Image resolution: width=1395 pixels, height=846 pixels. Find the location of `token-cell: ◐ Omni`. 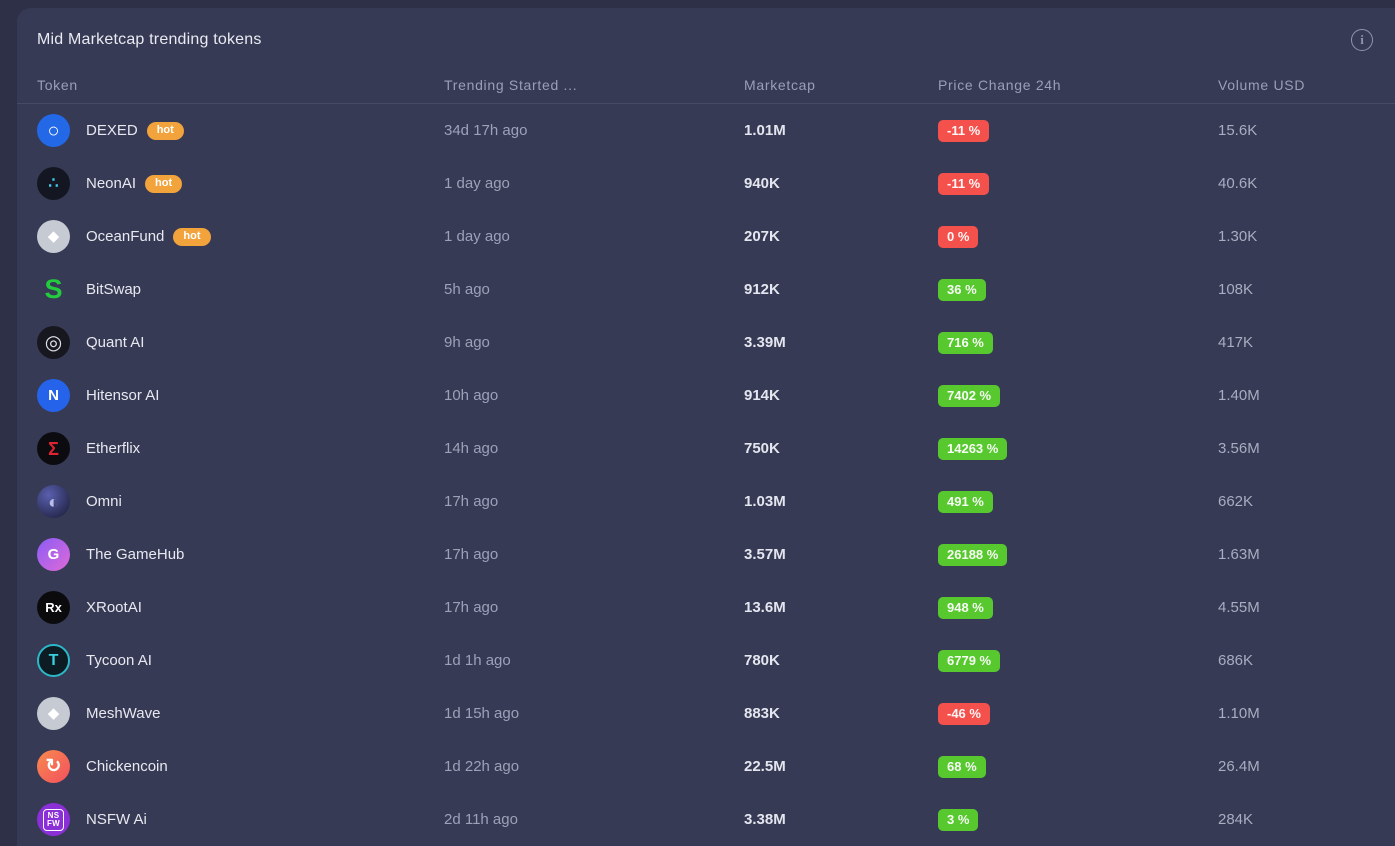

token-cell: ◐ Omni is located at coordinates (240, 501).